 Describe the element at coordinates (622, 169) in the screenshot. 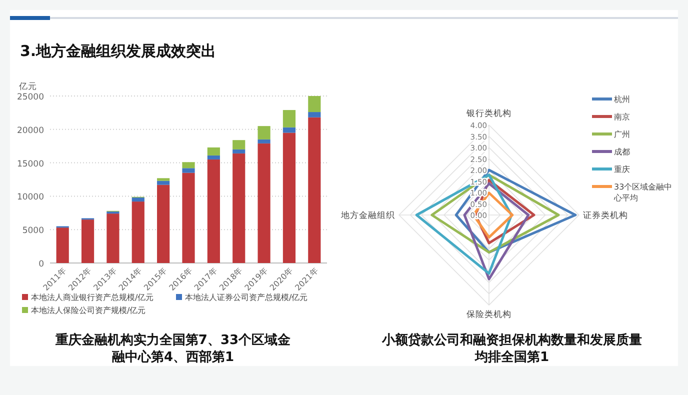

I see `legend-label: 重庆` at that location.